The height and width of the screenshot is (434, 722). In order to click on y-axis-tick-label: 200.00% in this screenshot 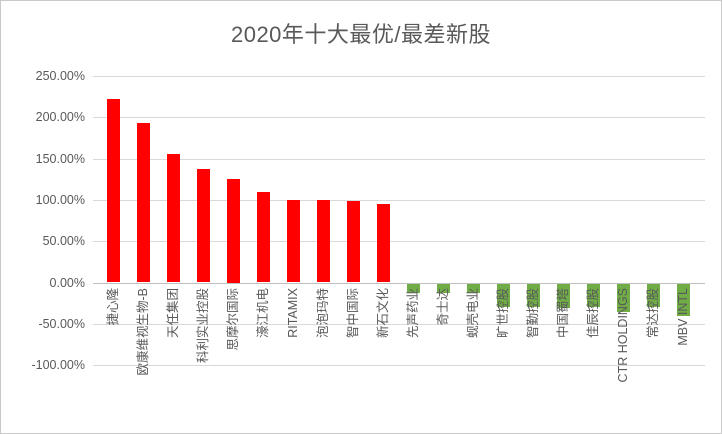, I will do `click(60, 117)`.